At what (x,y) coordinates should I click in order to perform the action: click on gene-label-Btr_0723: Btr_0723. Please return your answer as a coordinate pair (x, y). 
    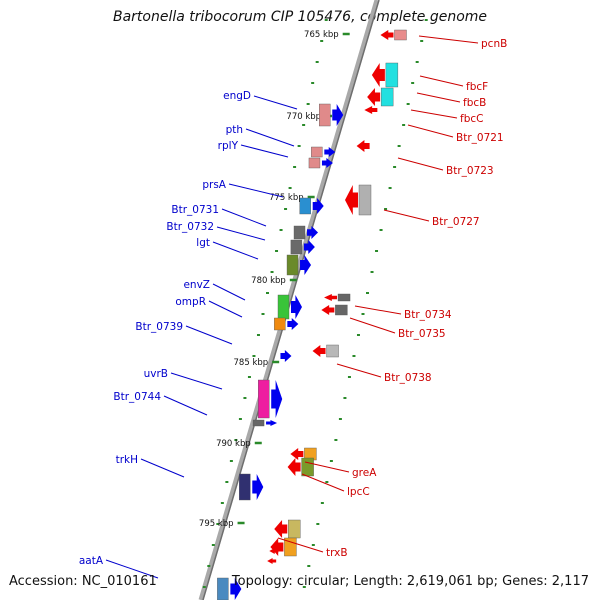
    Looking at the image, I should click on (470, 171).